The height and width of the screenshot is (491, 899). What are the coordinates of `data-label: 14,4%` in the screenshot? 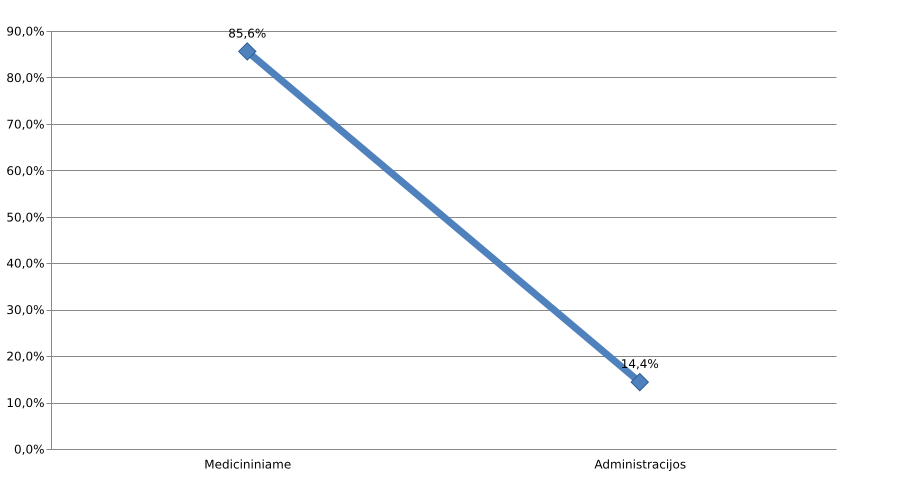 It's located at (639, 364).